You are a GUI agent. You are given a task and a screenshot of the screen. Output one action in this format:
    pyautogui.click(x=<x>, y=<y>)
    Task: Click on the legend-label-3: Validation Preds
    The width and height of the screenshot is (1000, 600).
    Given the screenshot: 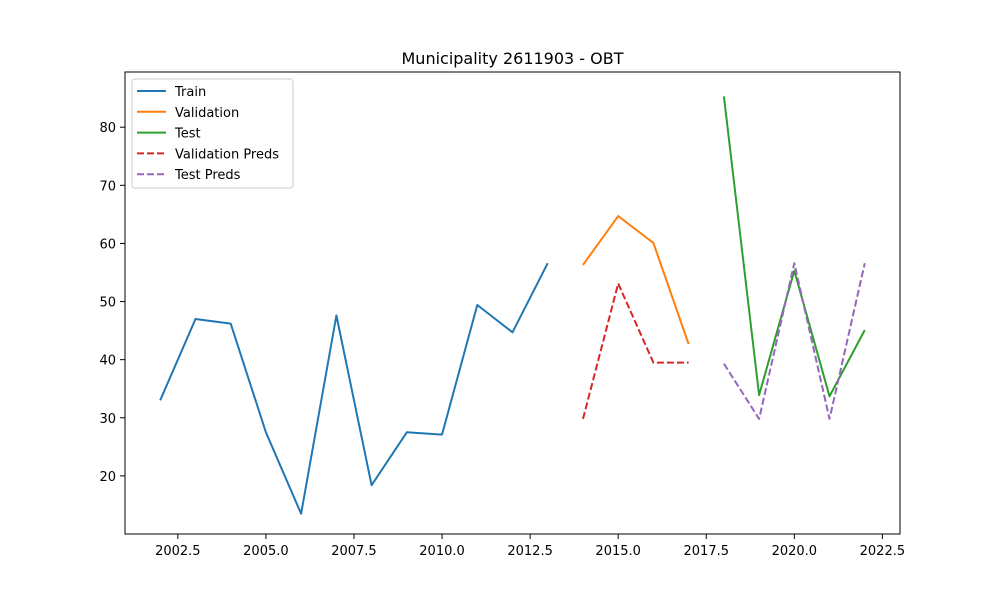 What is the action you would take?
    pyautogui.click(x=227, y=154)
    